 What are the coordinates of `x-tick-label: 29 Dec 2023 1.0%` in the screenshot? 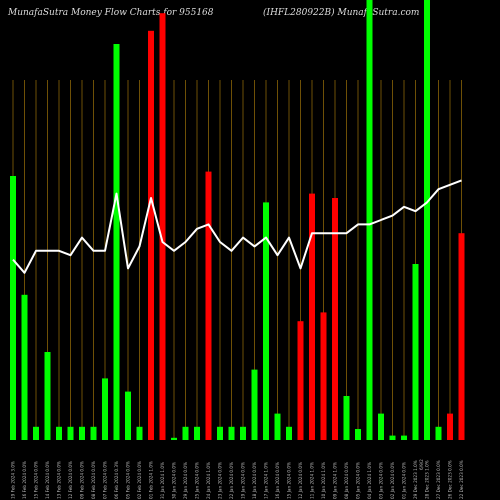 It's located at (415, 479).